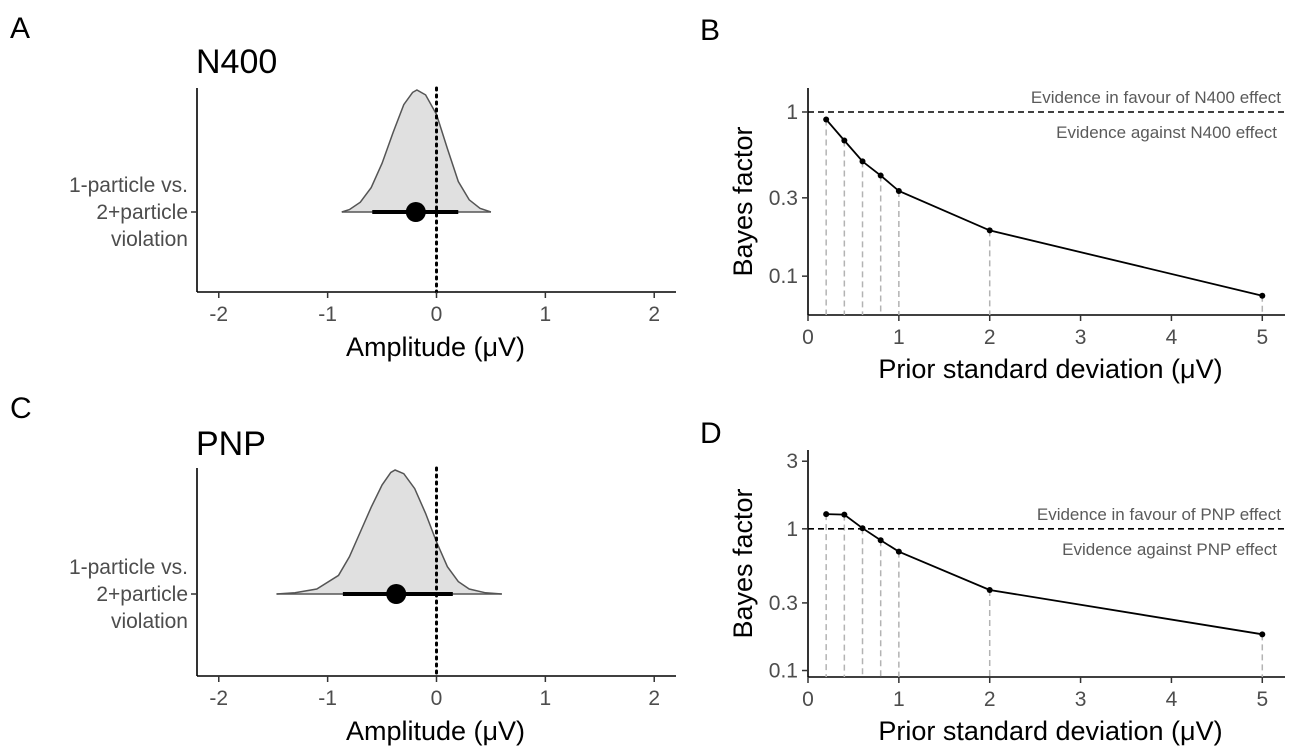 This screenshot has width=1294, height=746. What do you see at coordinates (21, 408) in the screenshot?
I see `panel-letter: C` at bounding box center [21, 408].